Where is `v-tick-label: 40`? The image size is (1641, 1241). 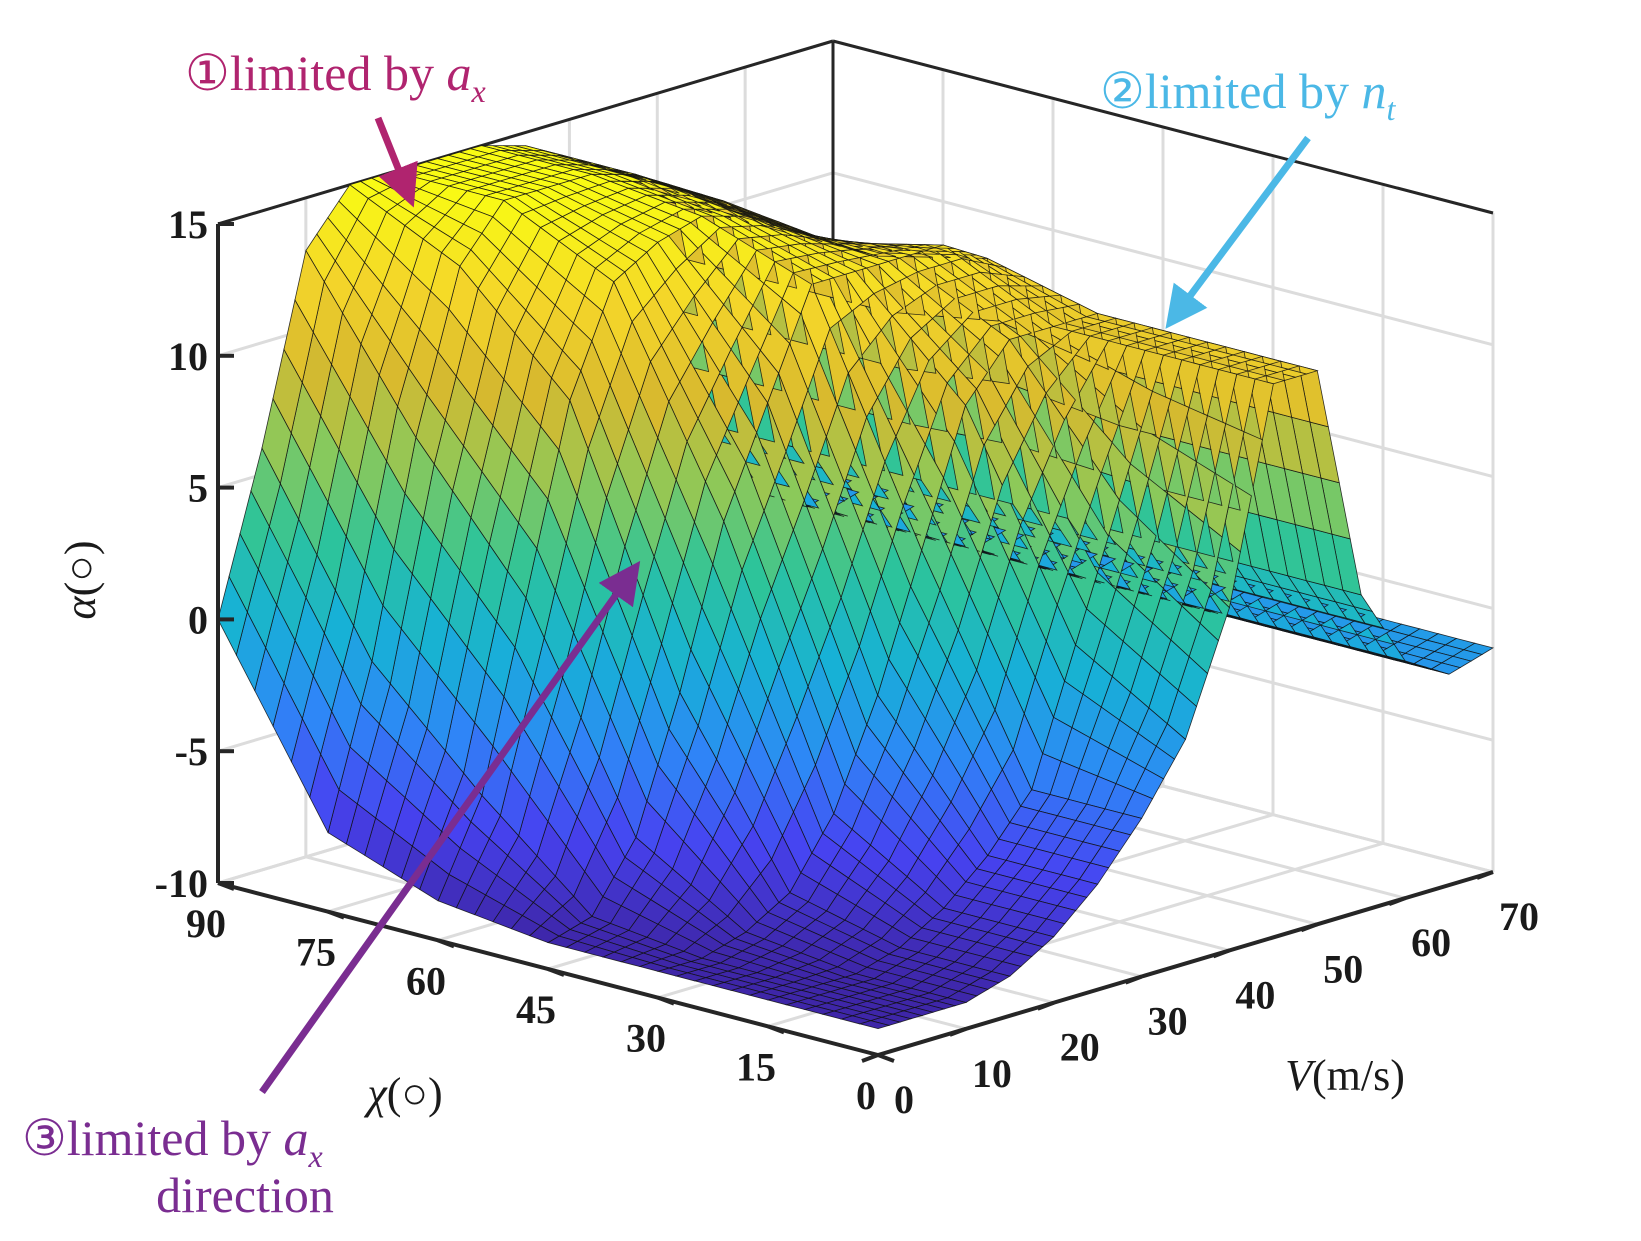
v-tick-label: 40 is located at coordinates (1255, 994).